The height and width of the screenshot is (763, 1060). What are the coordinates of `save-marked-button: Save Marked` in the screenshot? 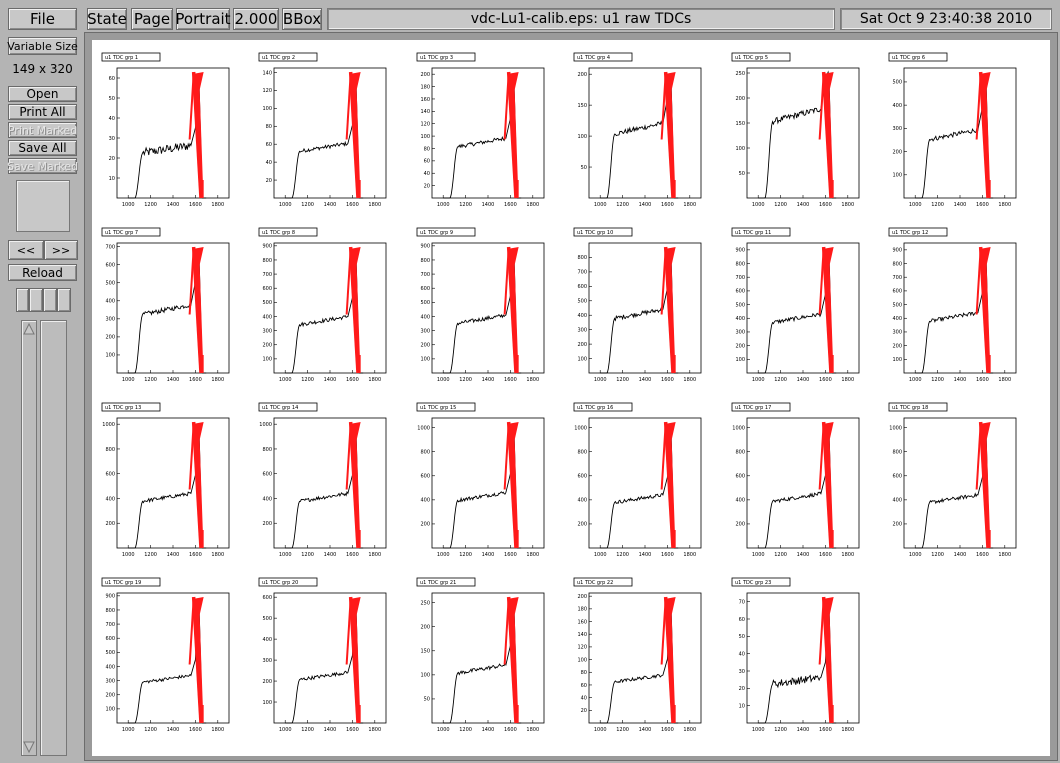 It's located at (42, 166).